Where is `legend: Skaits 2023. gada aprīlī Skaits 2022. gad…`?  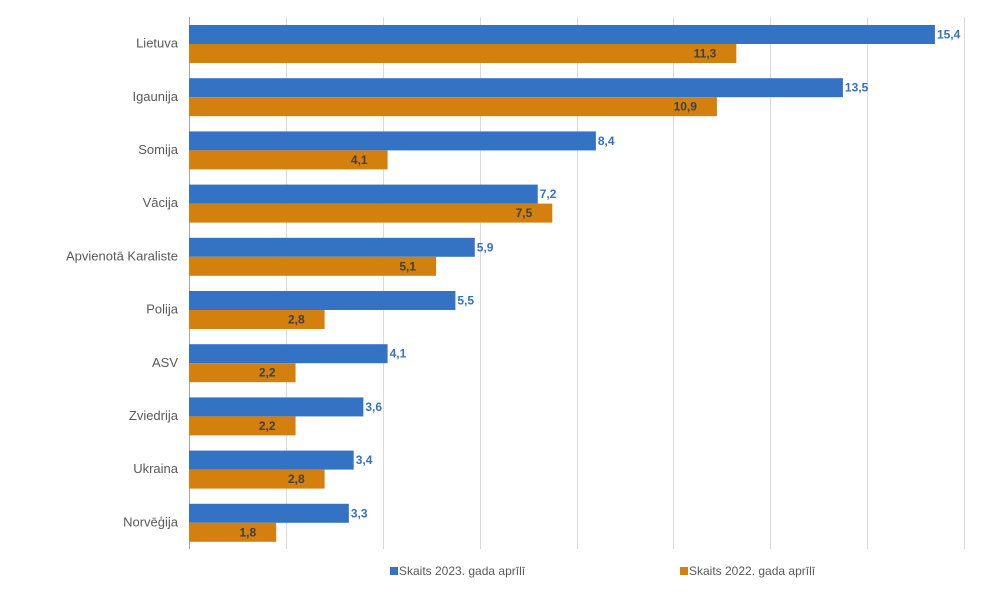
legend: Skaits 2023. gada aprīlī Skaits 2022. gad… is located at coordinates (603, 571).